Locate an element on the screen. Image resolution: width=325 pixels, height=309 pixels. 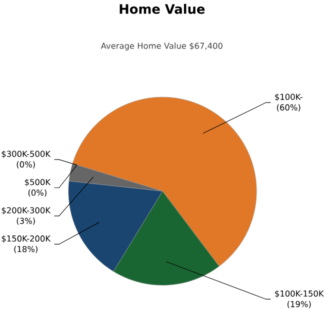
slice-label: $100K- is located at coordinates (288, 97).